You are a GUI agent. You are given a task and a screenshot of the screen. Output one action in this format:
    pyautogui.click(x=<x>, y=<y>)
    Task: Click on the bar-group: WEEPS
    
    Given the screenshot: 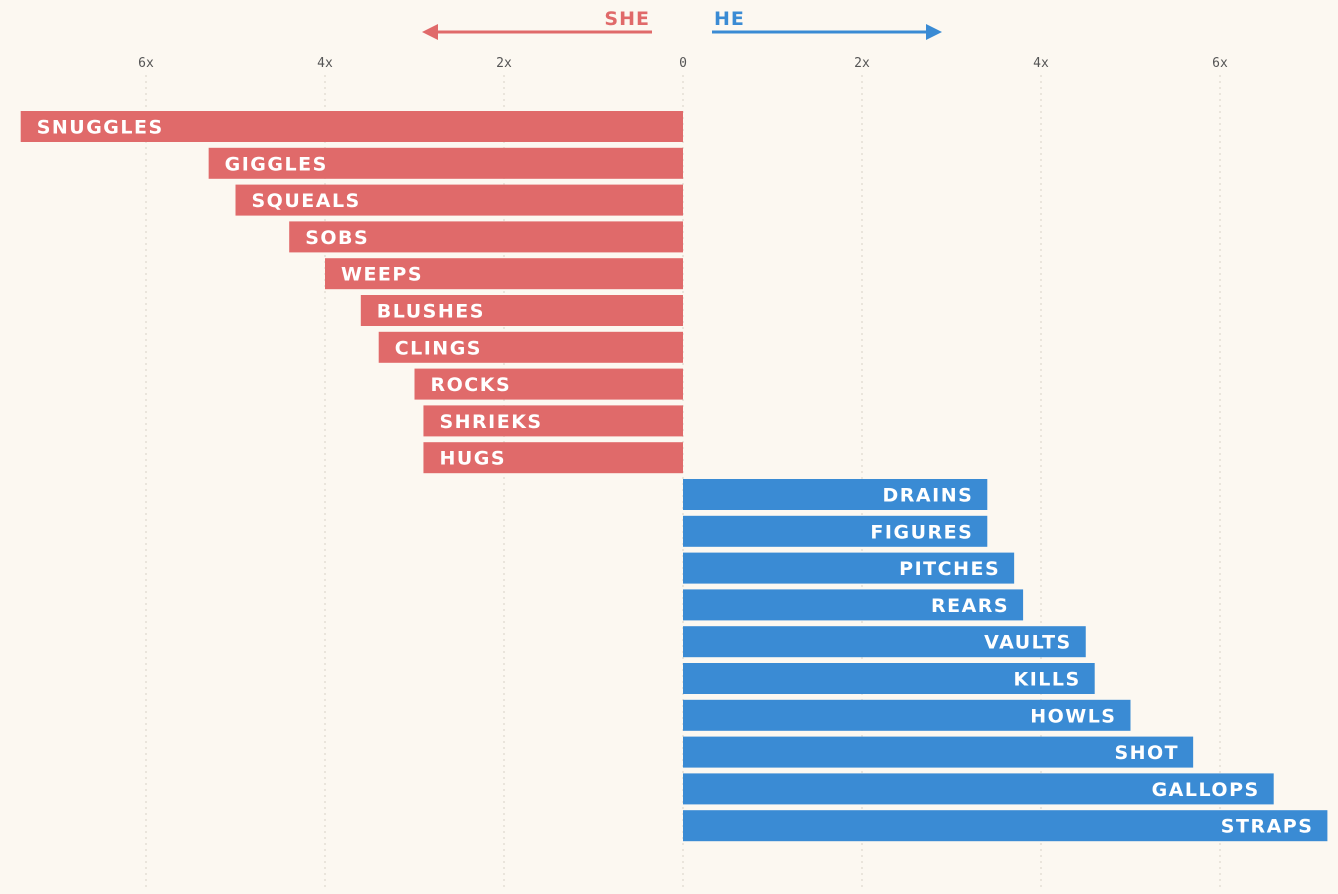 What is the action you would take?
    pyautogui.click(x=504, y=274)
    